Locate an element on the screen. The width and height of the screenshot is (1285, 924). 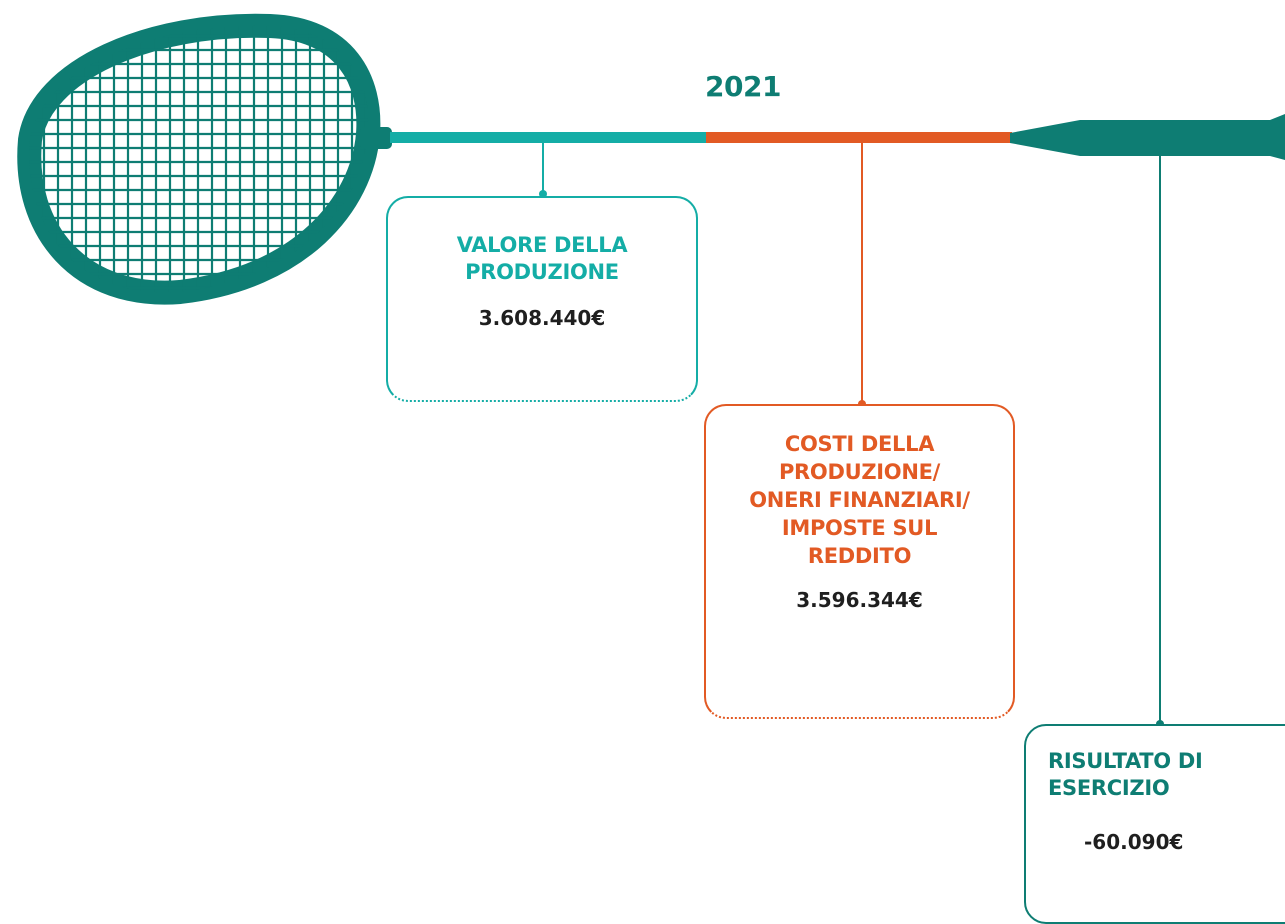
racket-handle is located at coordinates (1147, 137).